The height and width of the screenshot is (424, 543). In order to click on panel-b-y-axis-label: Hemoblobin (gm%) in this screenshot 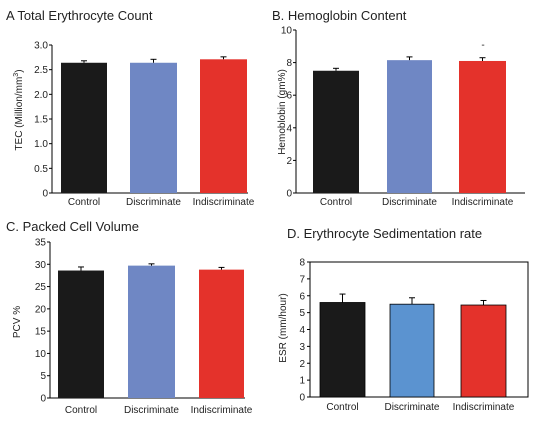, I will do `click(282, 112)`.